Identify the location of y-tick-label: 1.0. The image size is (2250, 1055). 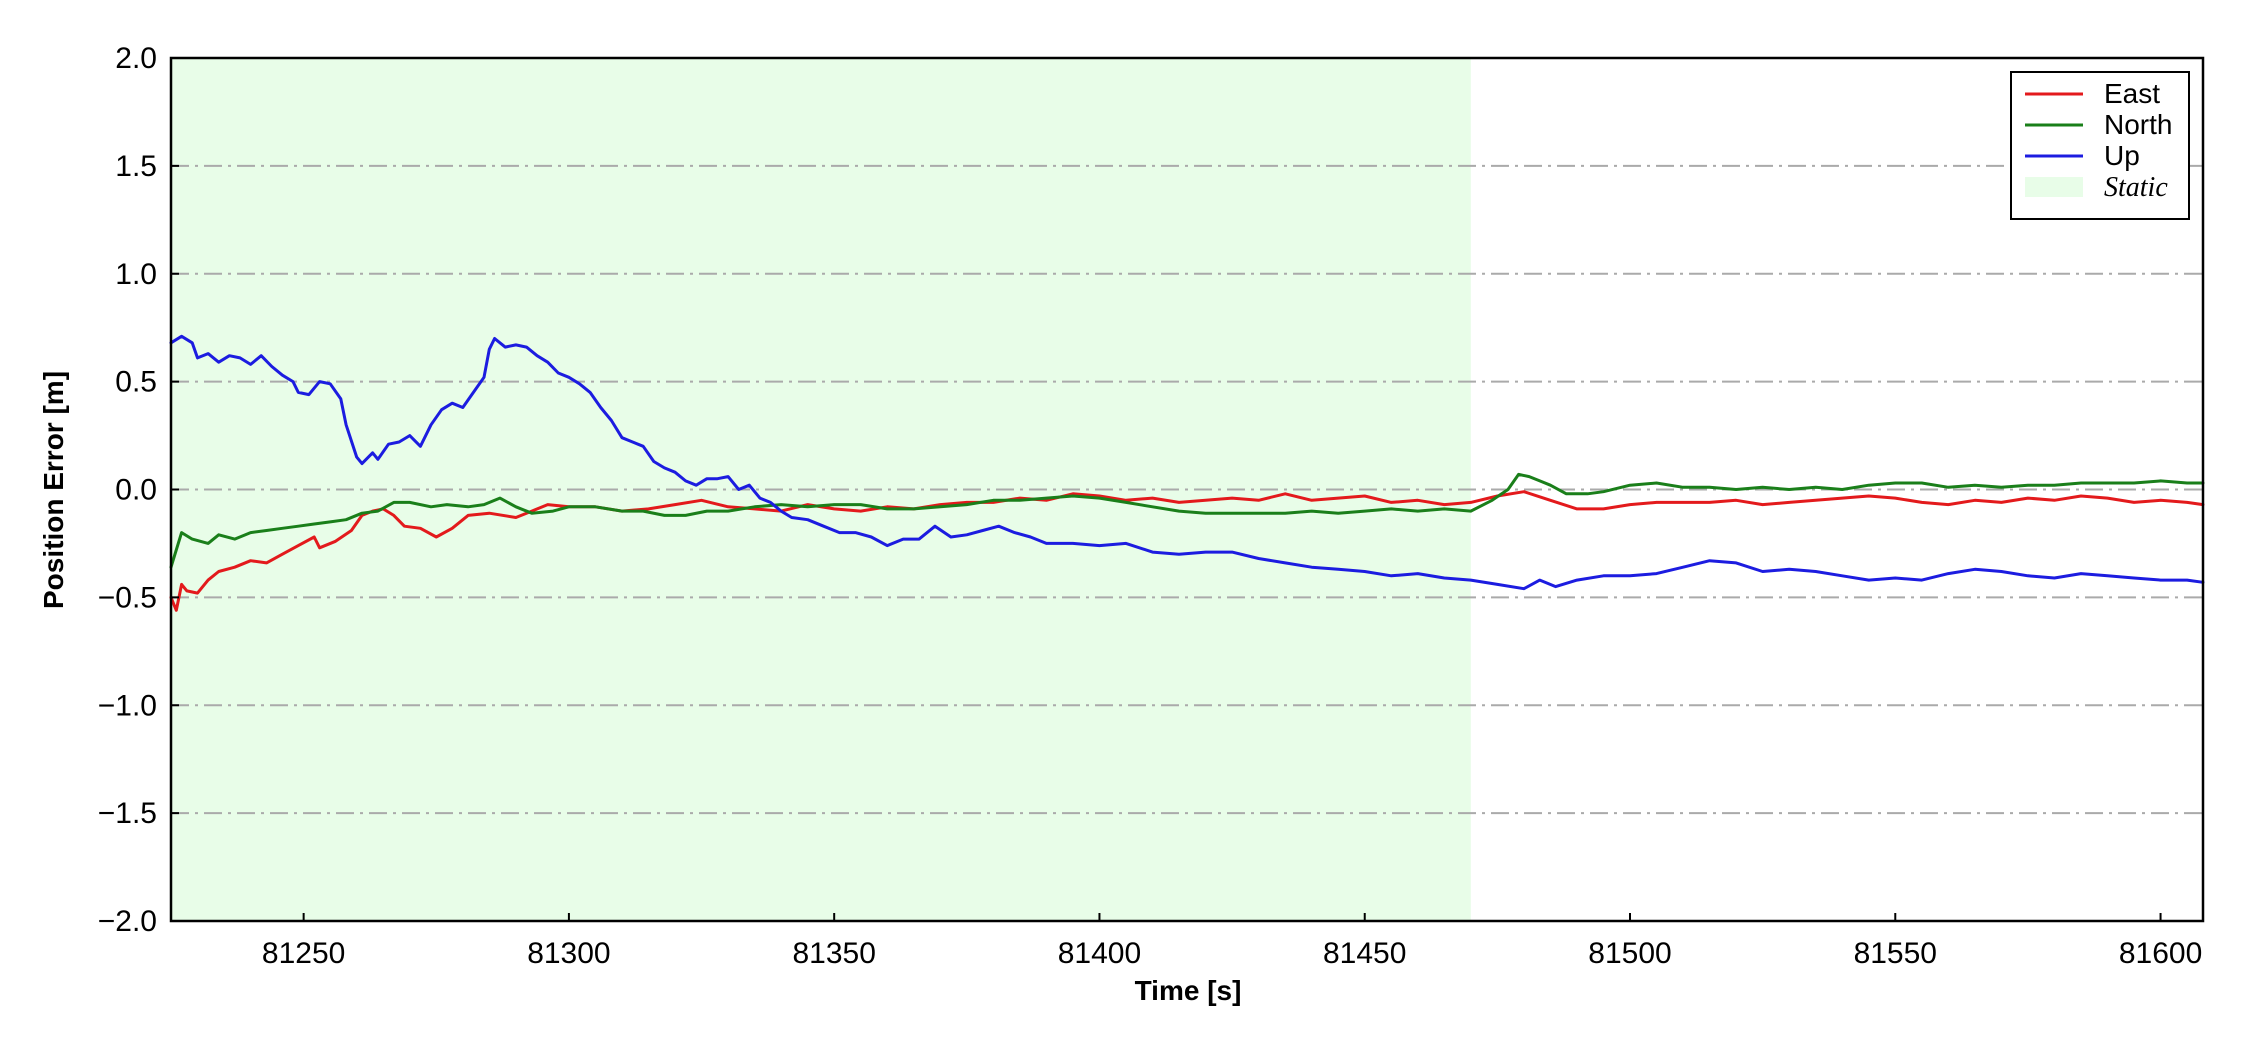
(136, 274).